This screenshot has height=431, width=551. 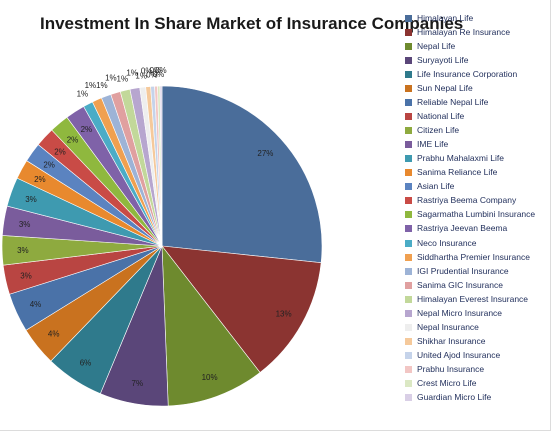 I want to click on legend-label: Shikhar Insurance, so click(x=451, y=340).